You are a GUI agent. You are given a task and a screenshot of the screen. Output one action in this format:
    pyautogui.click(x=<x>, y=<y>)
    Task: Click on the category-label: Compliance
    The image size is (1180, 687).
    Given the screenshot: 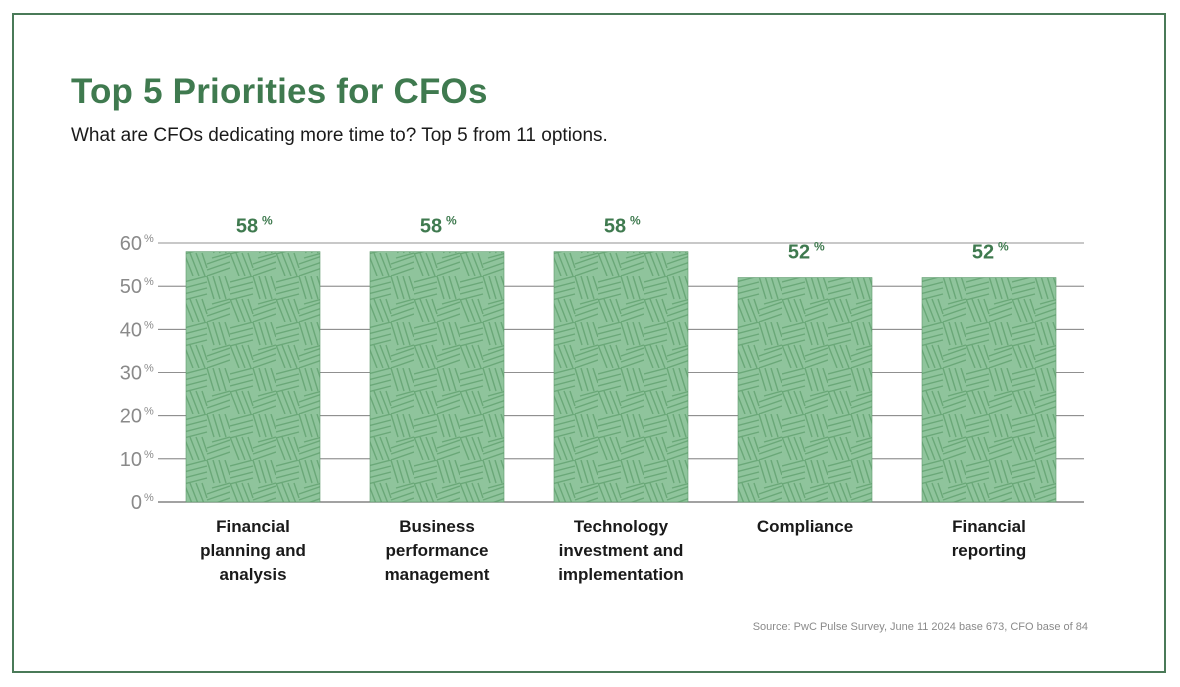 What is the action you would take?
    pyautogui.click(x=805, y=526)
    